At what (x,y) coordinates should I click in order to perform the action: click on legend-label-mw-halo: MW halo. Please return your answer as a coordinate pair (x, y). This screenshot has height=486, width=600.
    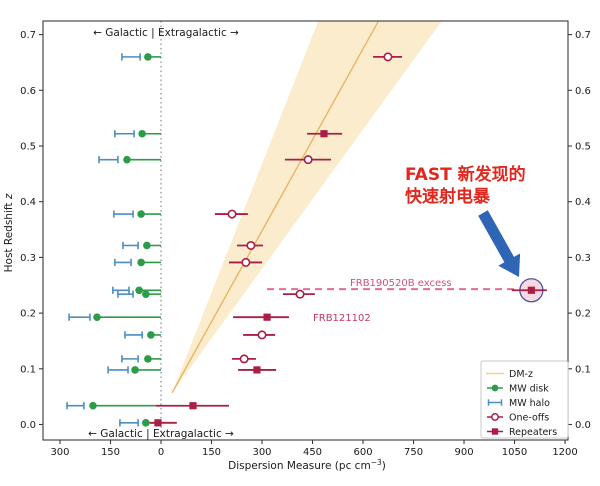
    Looking at the image, I should click on (529, 403).